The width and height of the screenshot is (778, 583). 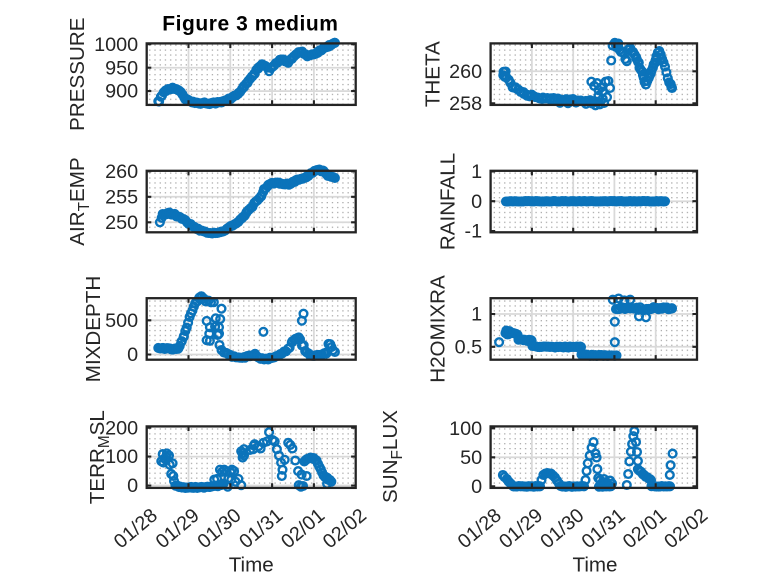 I want to click on svg-text: 200, so click(x=121, y=428).